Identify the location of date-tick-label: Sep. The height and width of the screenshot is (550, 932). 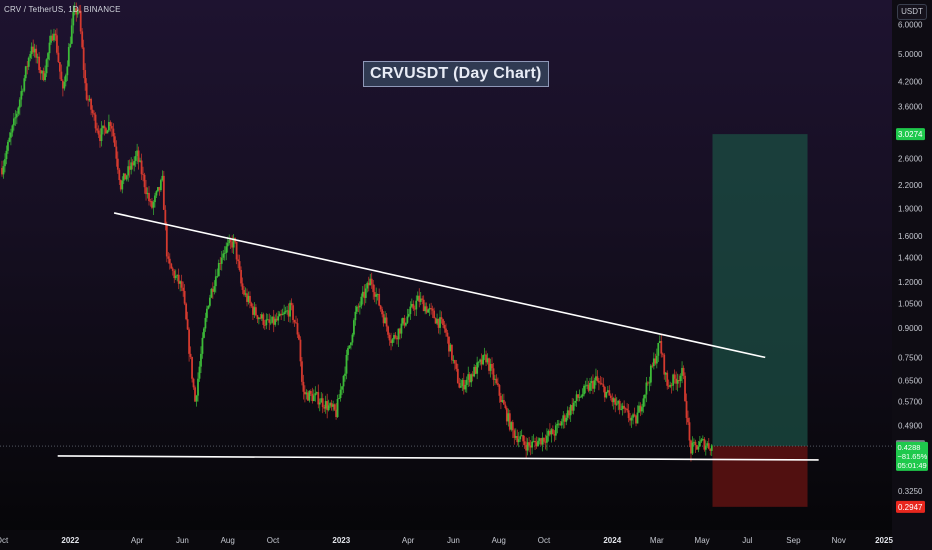
(793, 540).